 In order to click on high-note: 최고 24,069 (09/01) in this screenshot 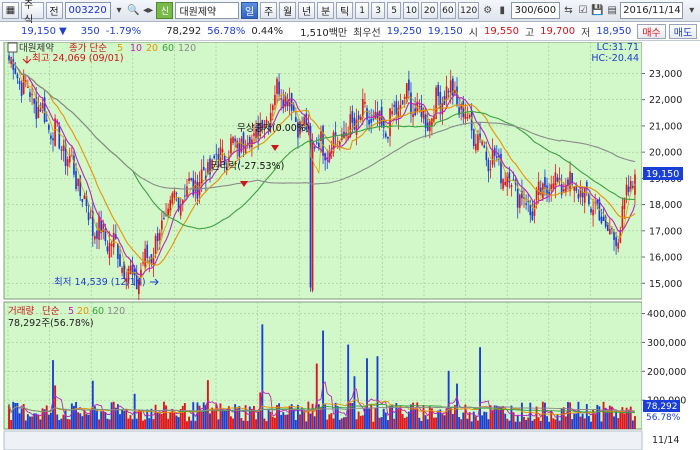, I will do `click(78, 58)`.